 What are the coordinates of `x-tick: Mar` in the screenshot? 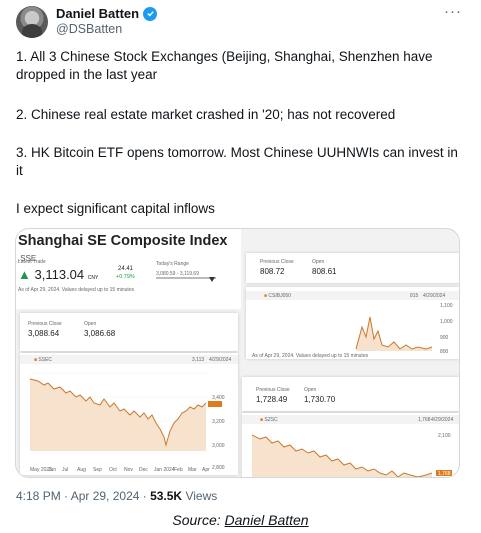 It's located at (192, 470).